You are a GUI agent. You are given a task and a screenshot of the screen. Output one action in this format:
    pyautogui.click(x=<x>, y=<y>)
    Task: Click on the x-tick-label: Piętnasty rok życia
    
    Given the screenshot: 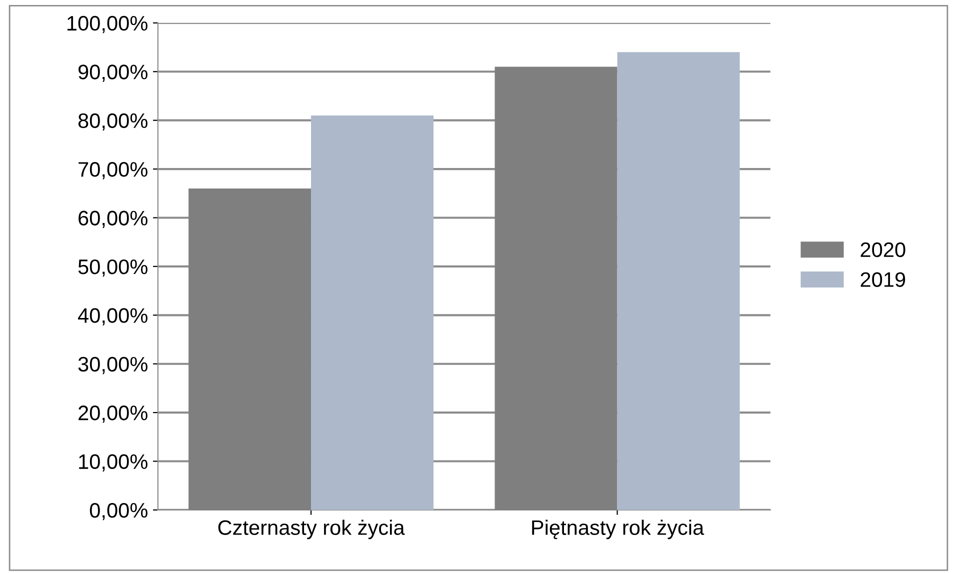 What is the action you would take?
    pyautogui.click(x=618, y=530)
    